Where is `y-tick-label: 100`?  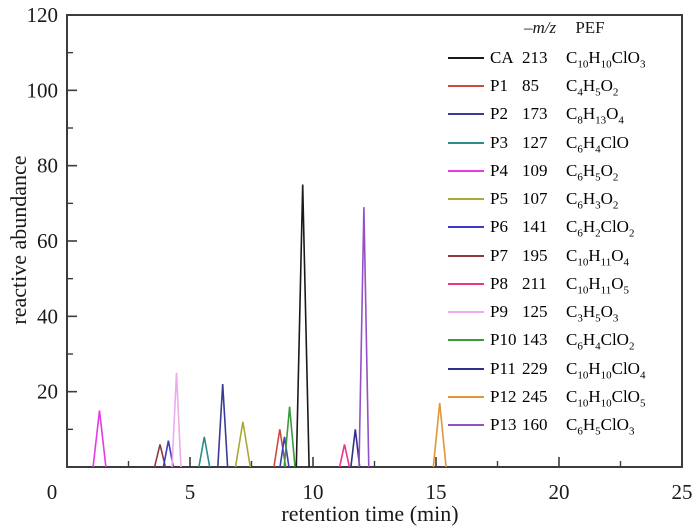
y-tick-label: 100 is located at coordinates (43, 90).